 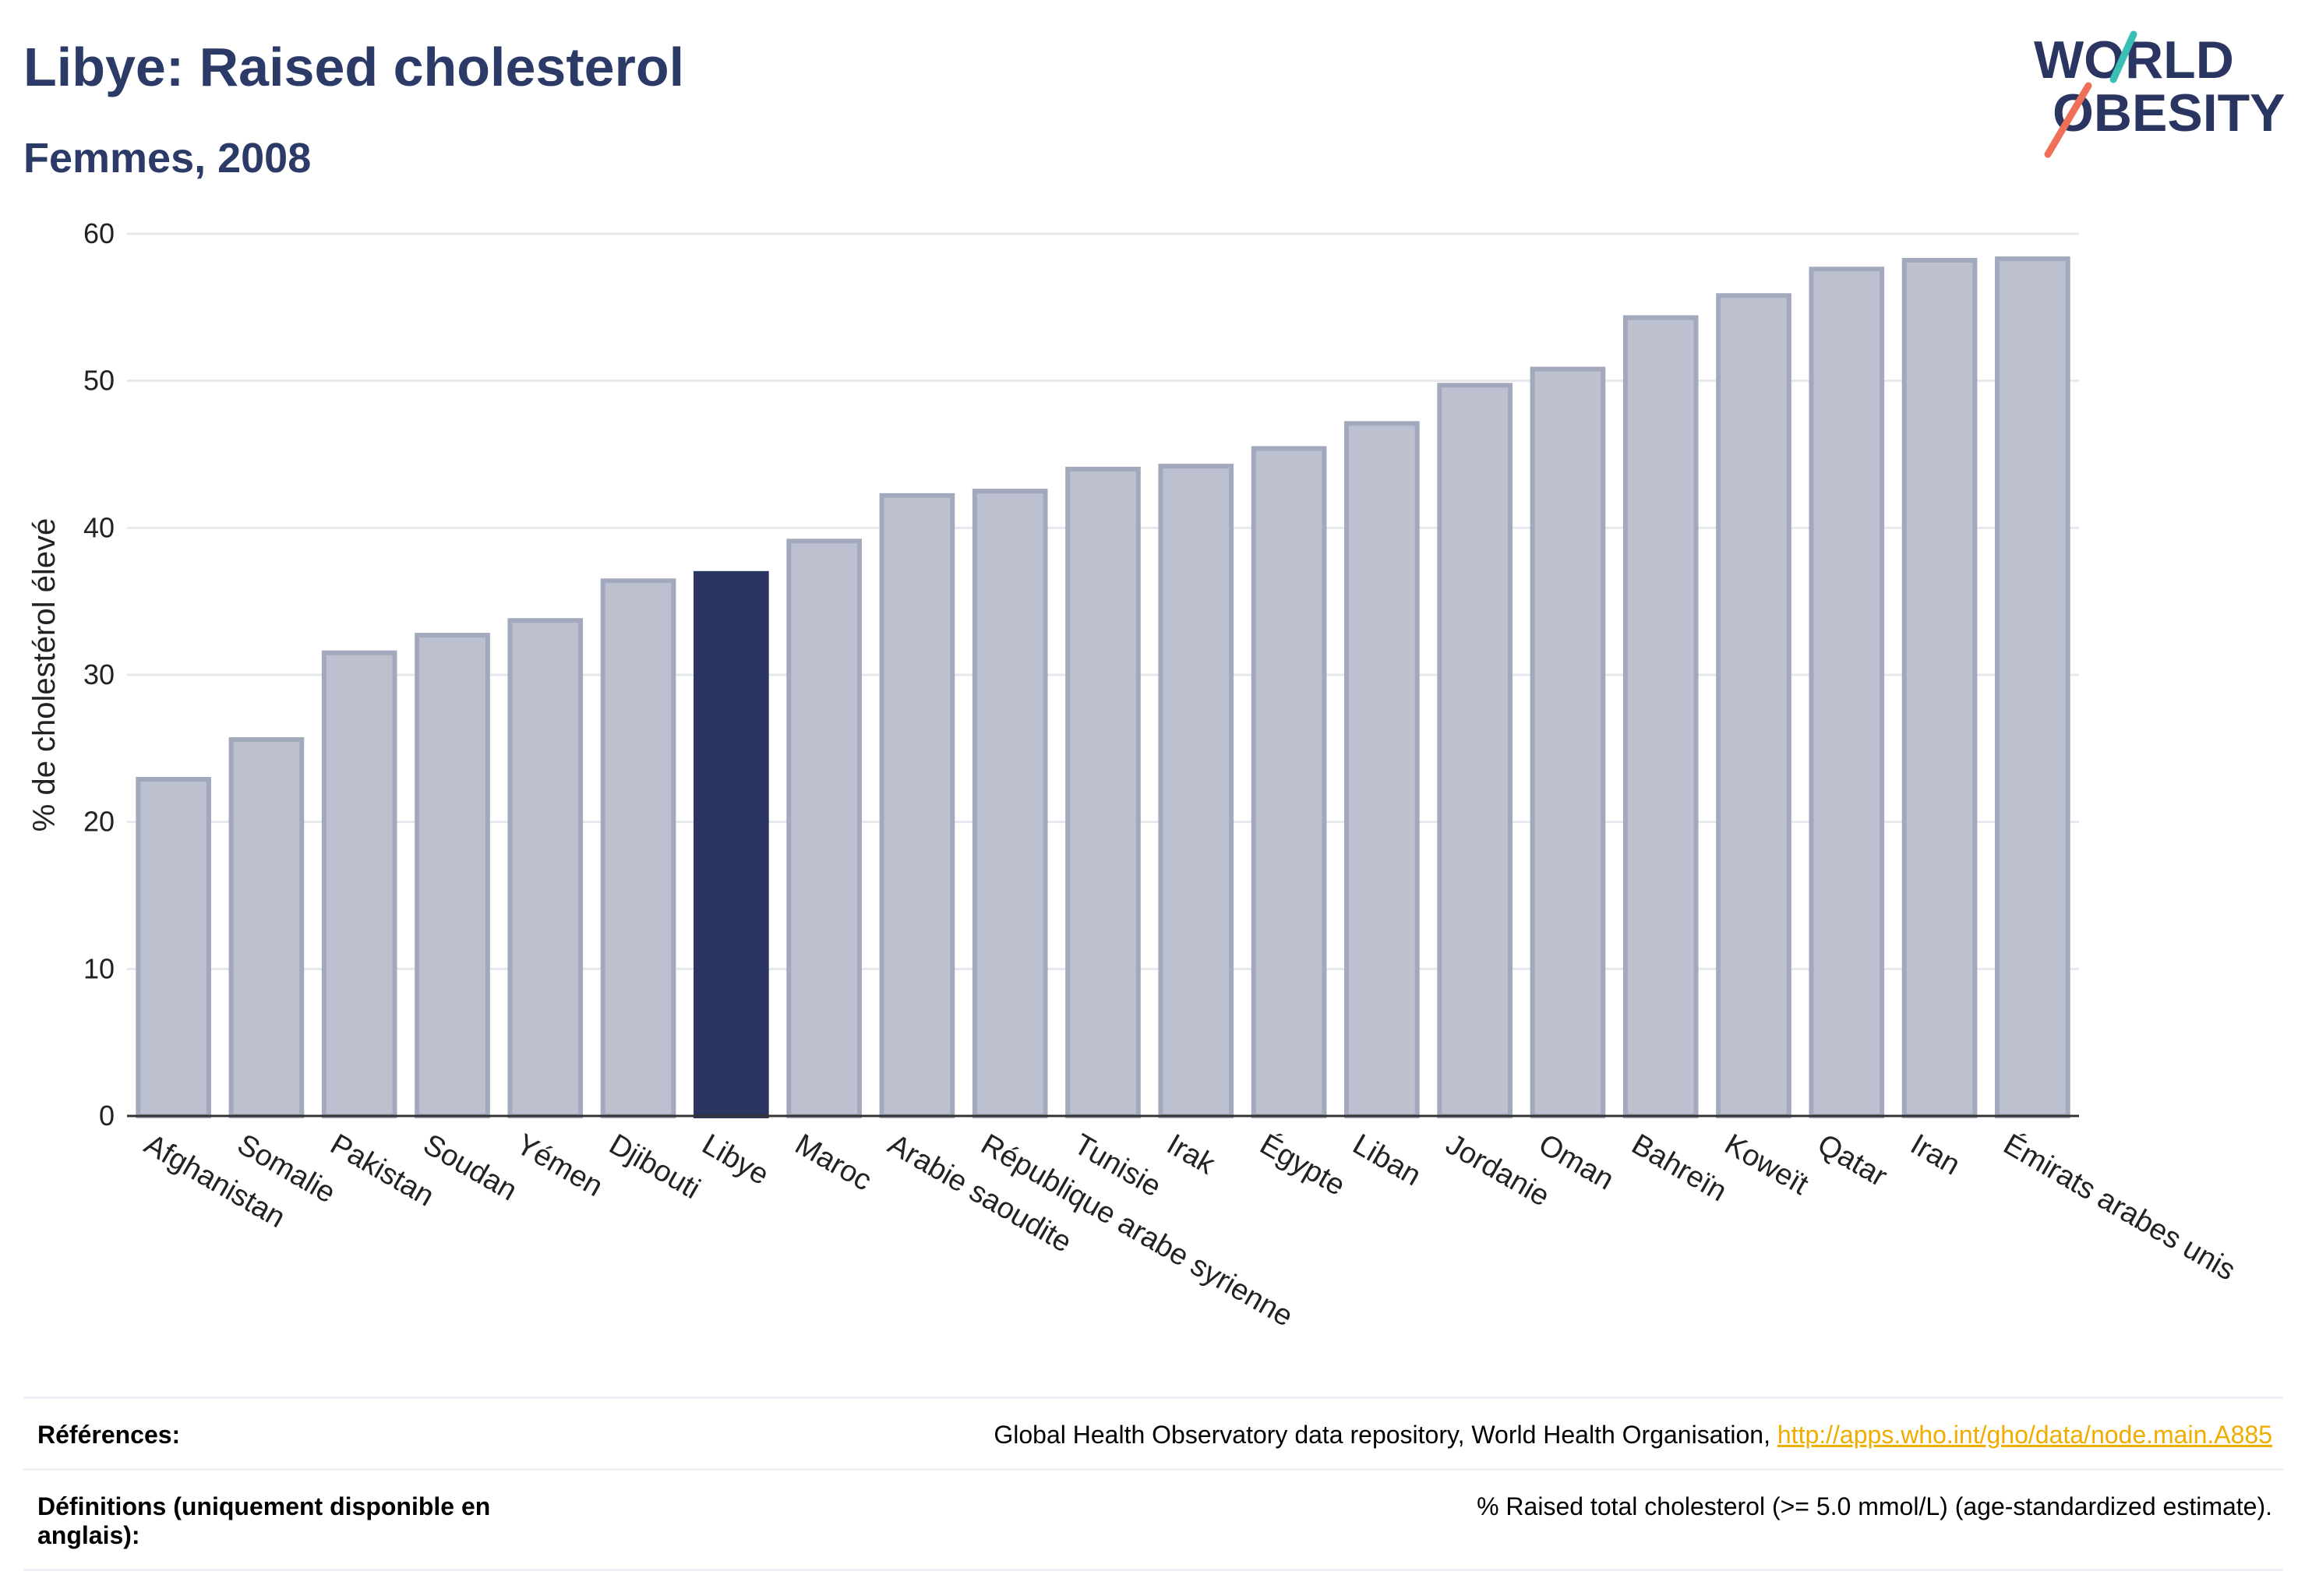 I want to click on bar-liban, so click(x=1382, y=769).